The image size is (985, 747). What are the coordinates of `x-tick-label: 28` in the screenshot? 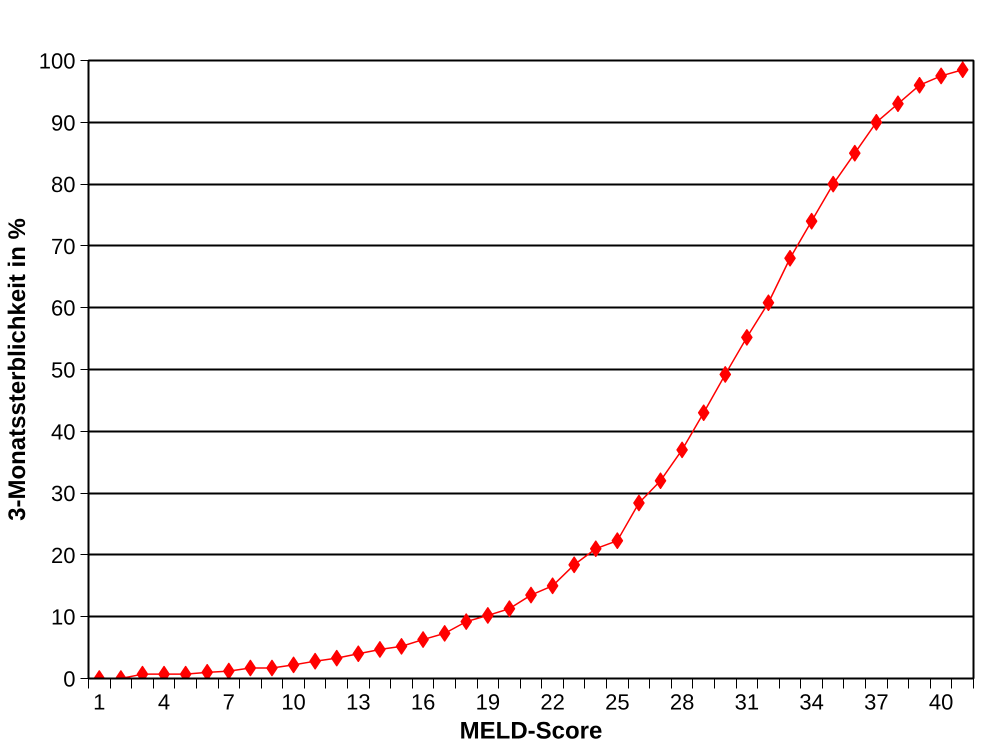 It's located at (682, 702).